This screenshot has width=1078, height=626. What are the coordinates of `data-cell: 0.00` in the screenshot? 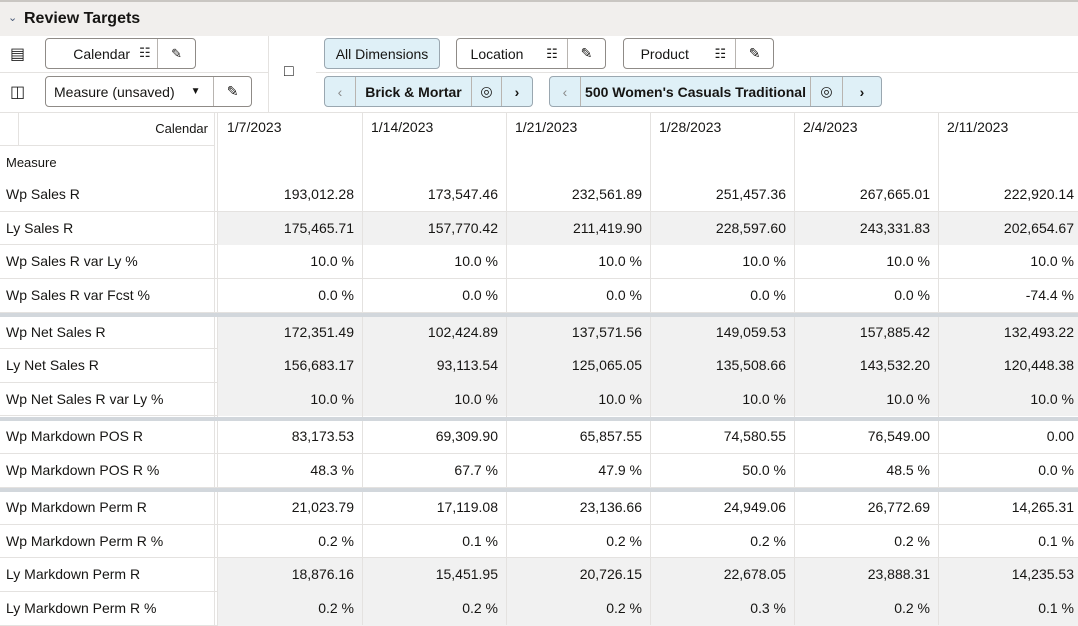 It's located at (1060, 436).